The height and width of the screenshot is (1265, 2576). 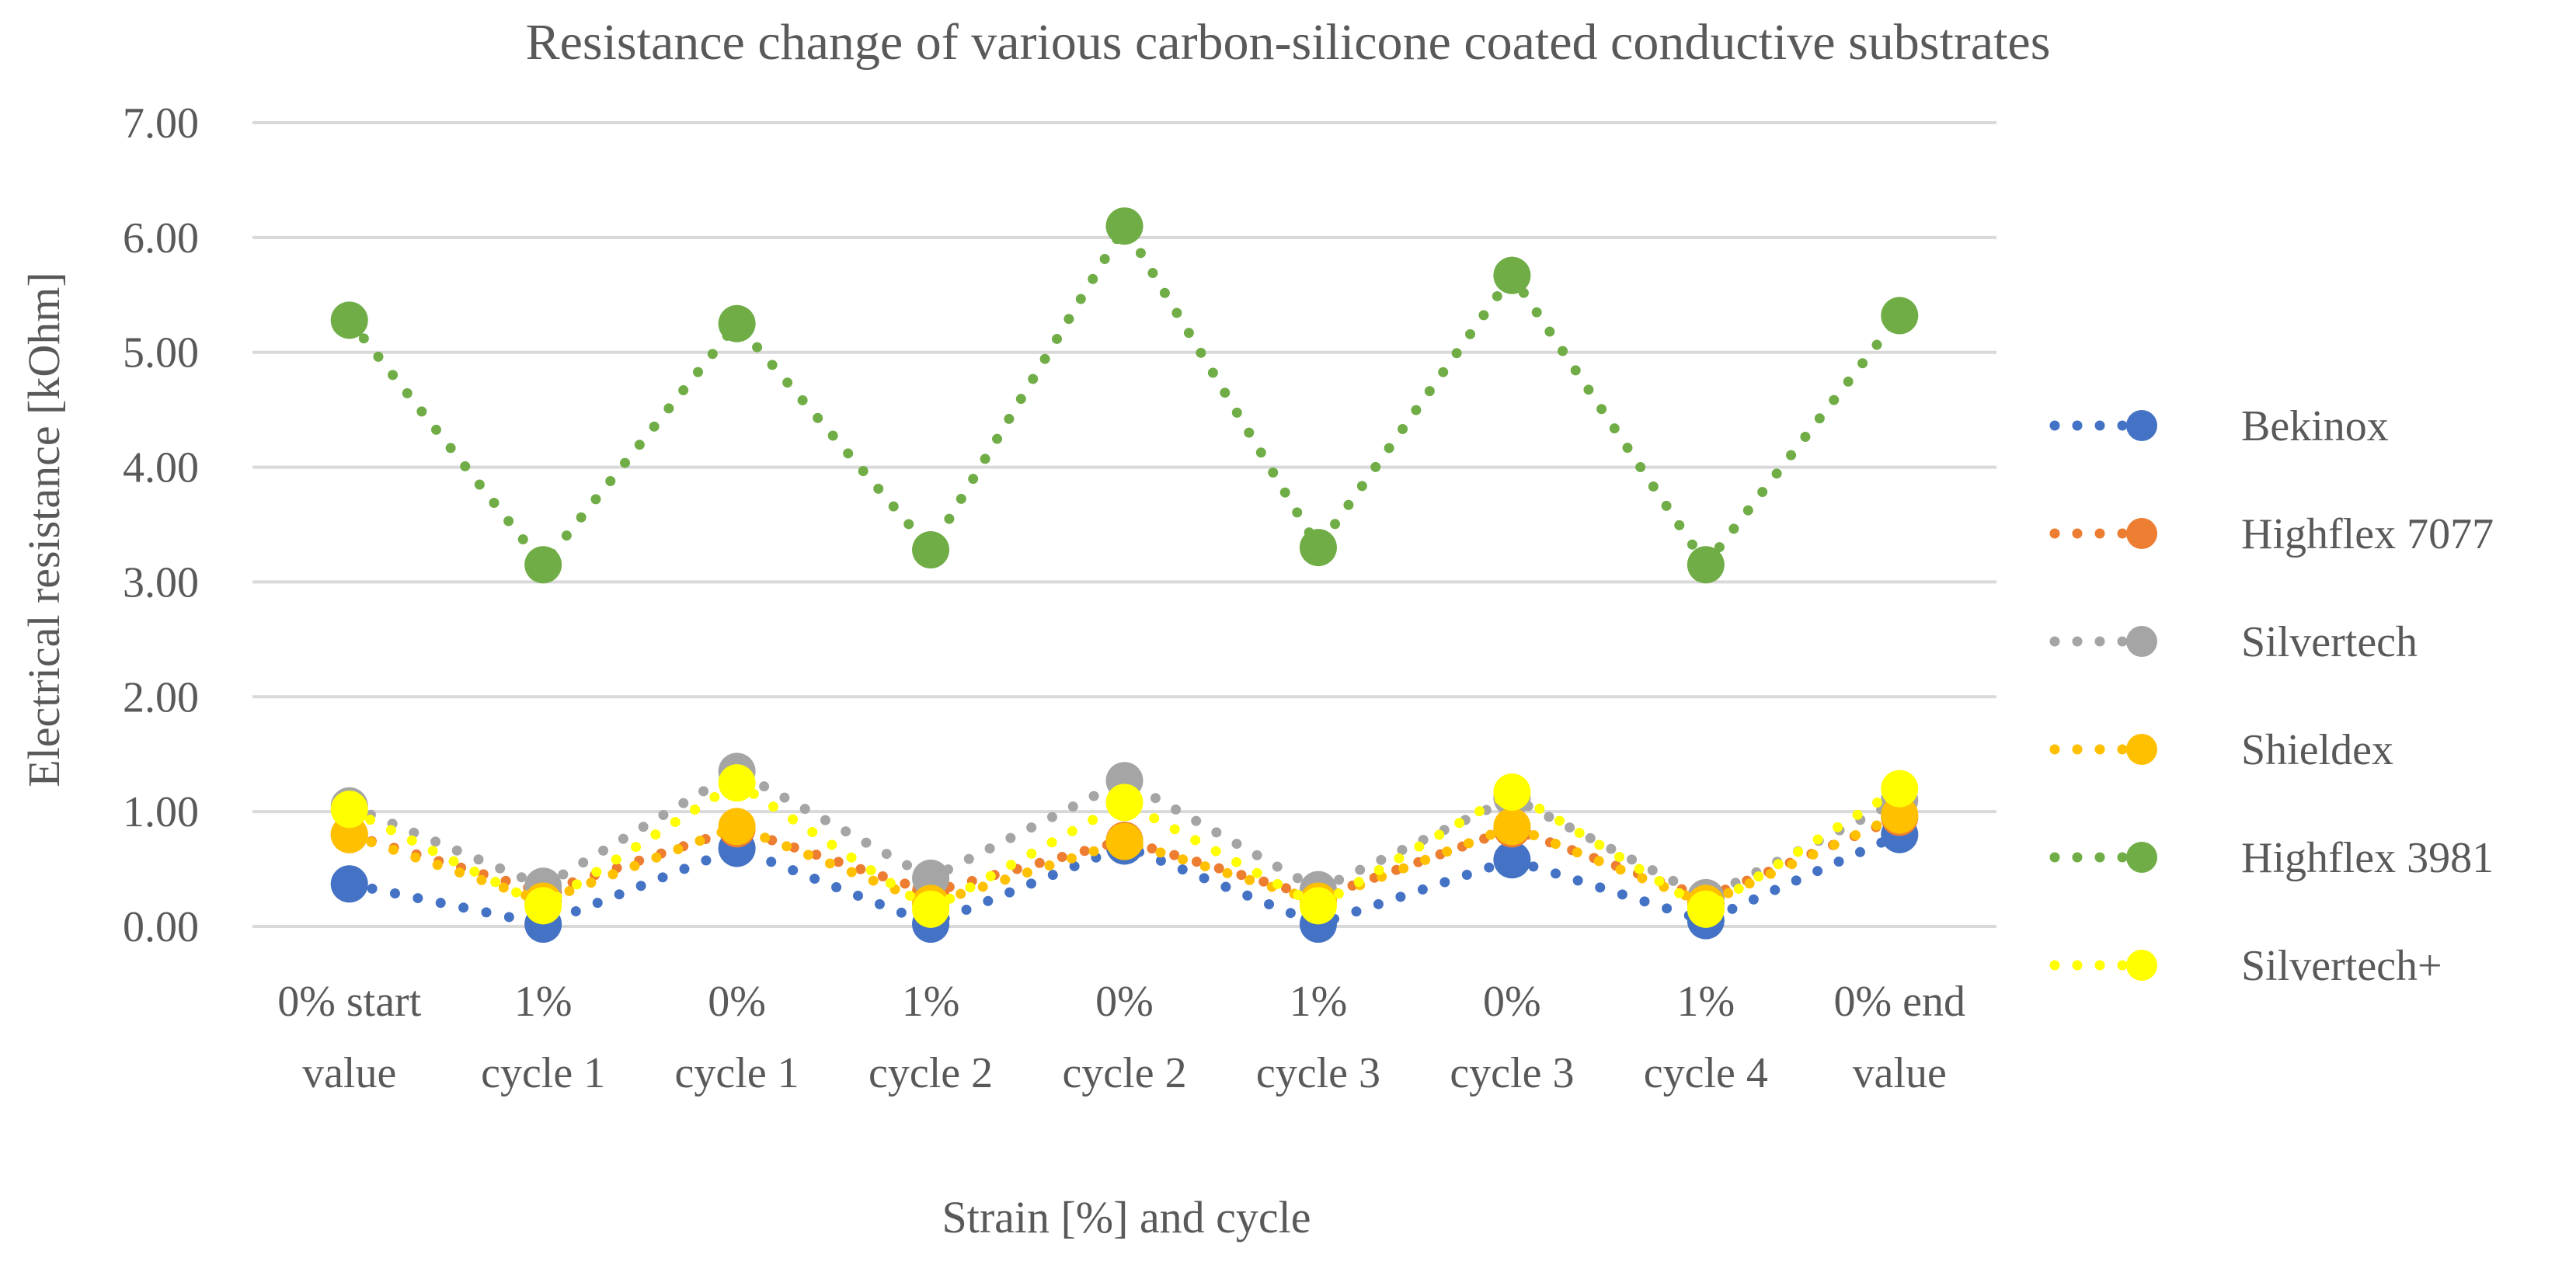 I want to click on legend-item: Bekinox, so click(x=2219, y=426).